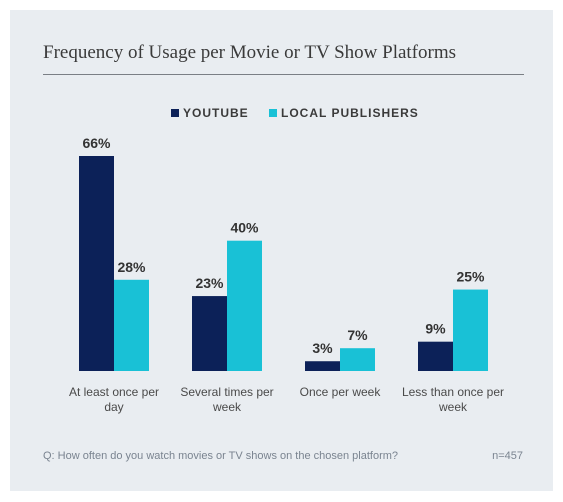  What do you see at coordinates (131, 267) in the screenshot?
I see `value-label-local-publishers-0: 28%` at bounding box center [131, 267].